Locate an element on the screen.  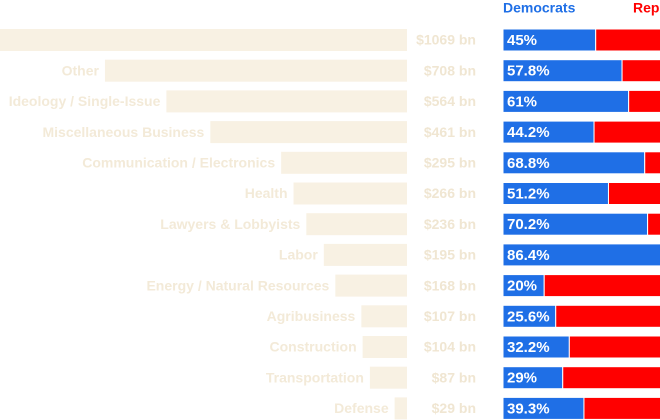
share-label: 45% is located at coordinates (522, 40).